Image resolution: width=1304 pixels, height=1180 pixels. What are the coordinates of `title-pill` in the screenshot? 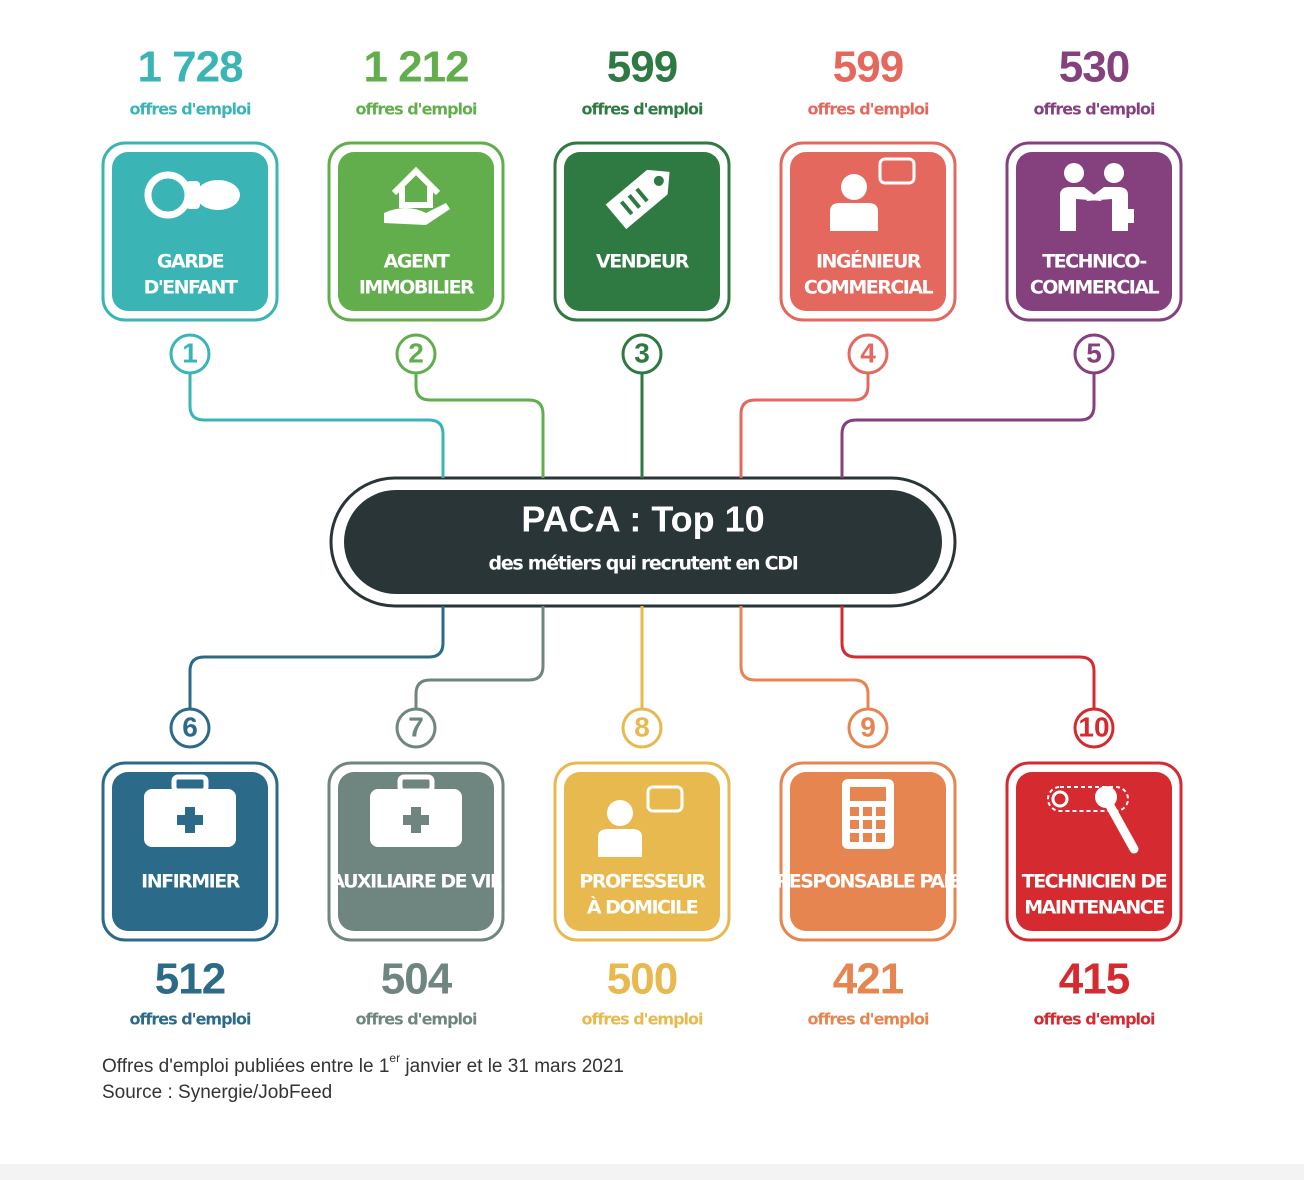 It's located at (643, 542).